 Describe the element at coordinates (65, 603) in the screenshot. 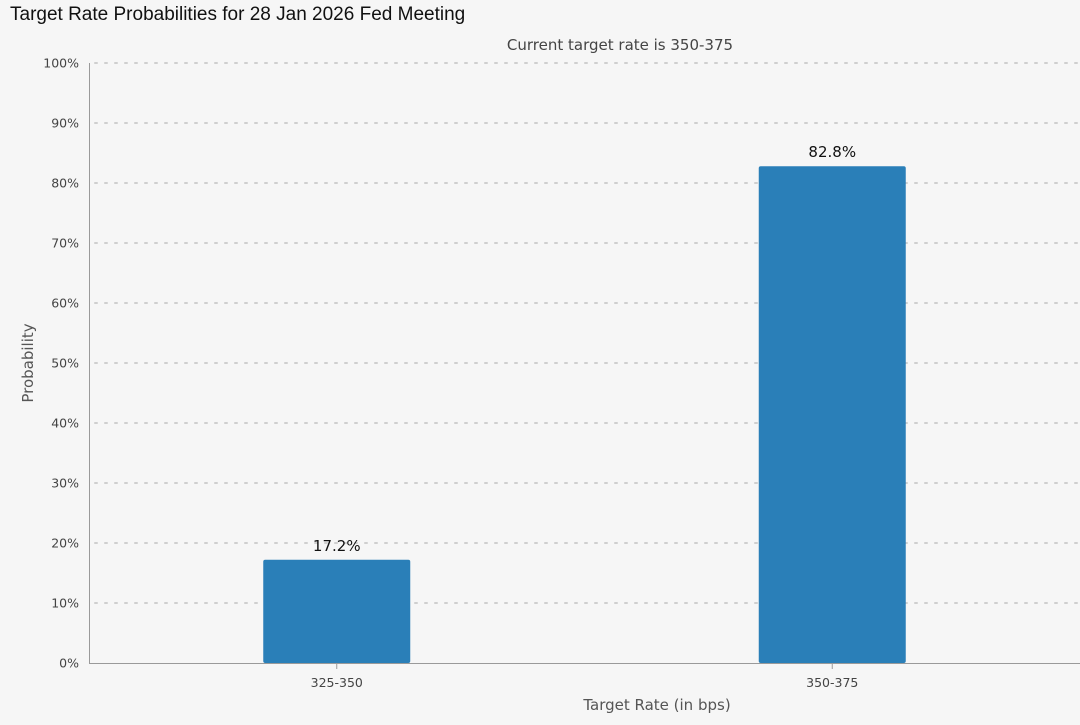

I see `y-tick-label: 10%` at that location.